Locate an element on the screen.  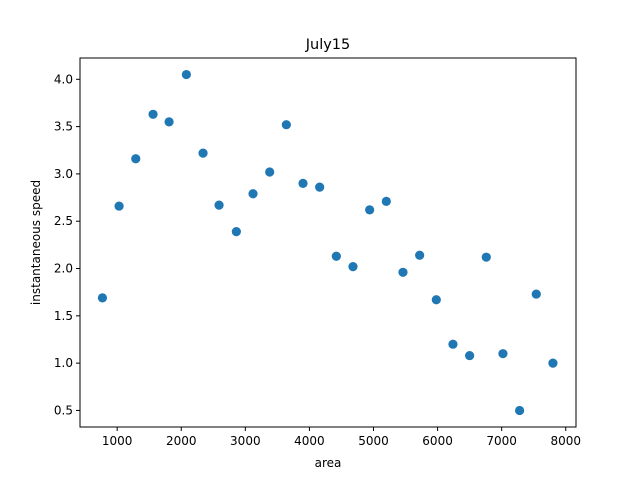
x-tick-label: 6000 is located at coordinates (437, 441).